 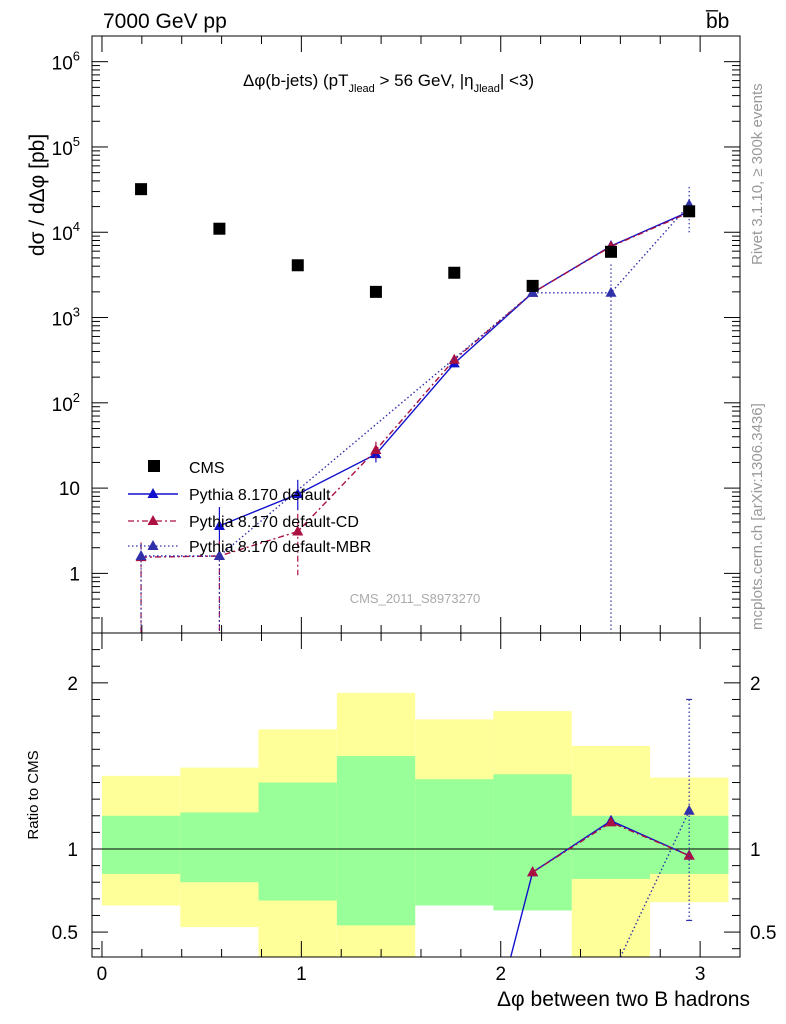 I want to click on analysis-watermark: CMS_2011_S8973270, so click(x=415, y=598).